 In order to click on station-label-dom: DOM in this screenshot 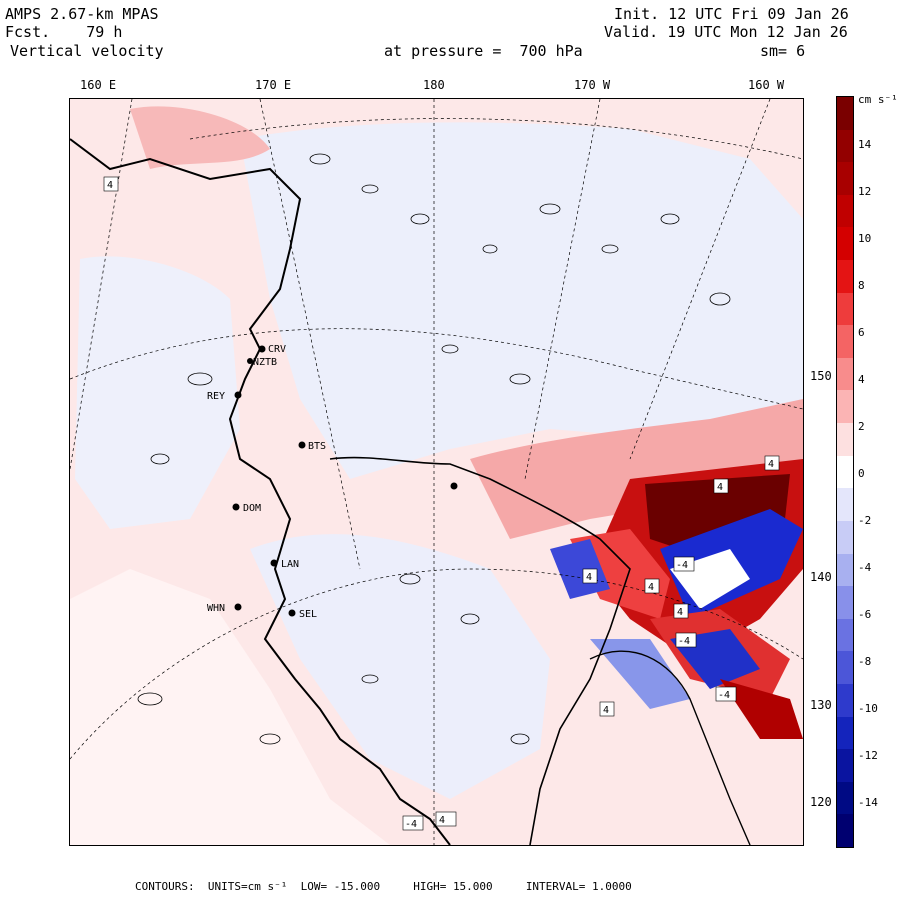, I will do `click(252, 508)`.